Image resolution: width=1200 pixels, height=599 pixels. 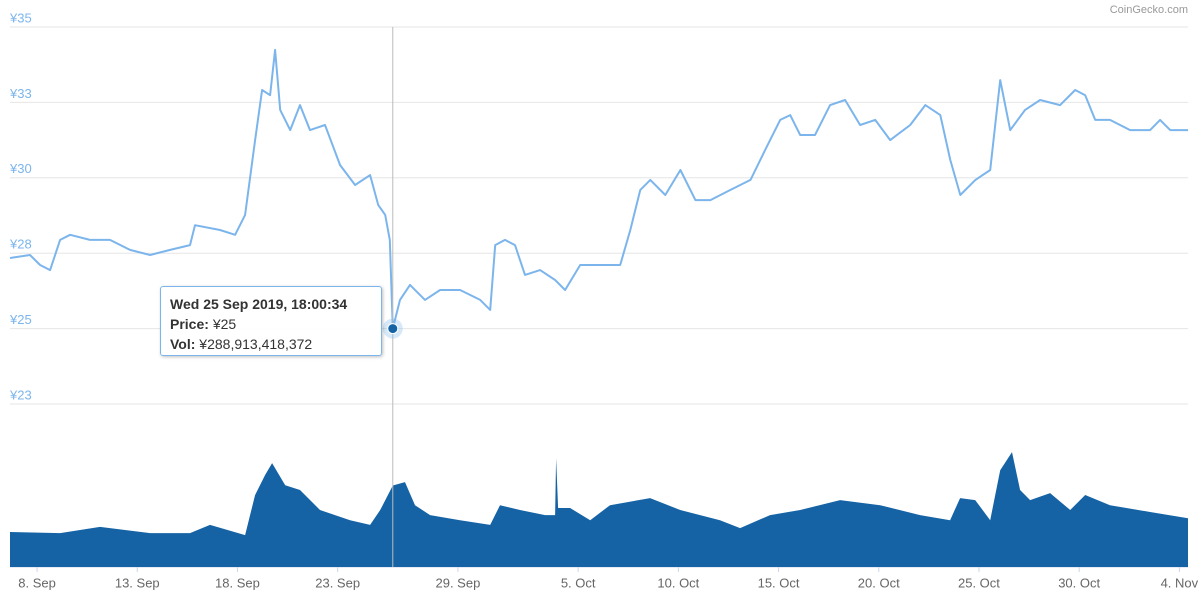 I want to click on x-tick-label: 10. Oct, so click(x=678, y=582).